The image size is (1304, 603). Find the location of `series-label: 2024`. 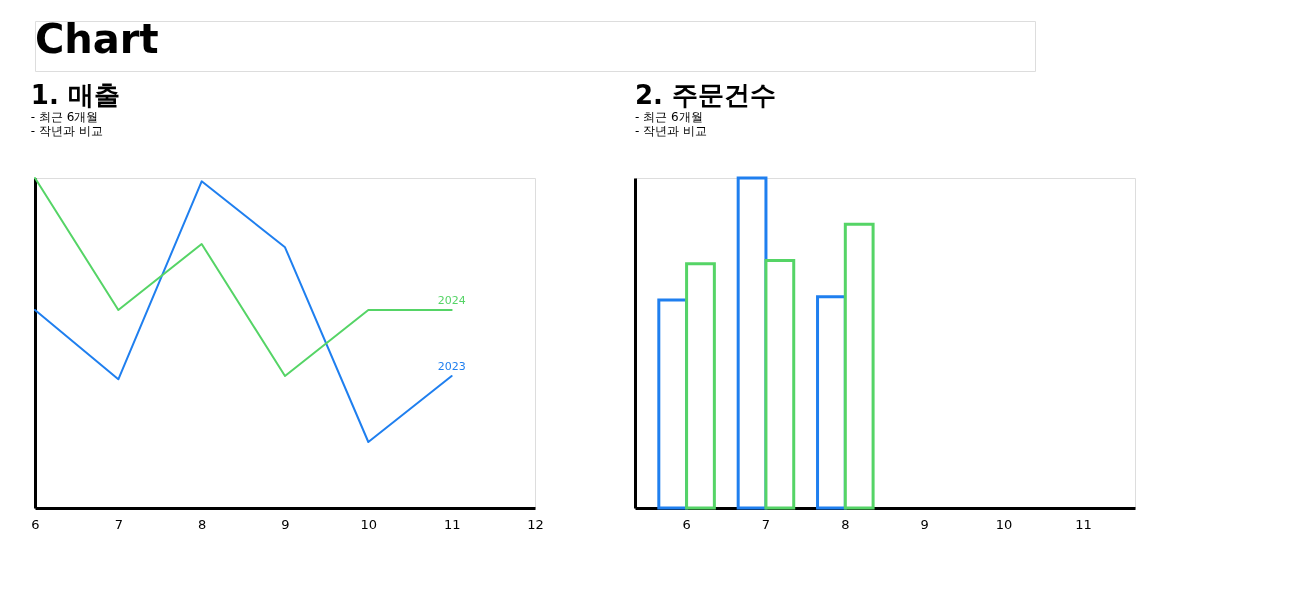

series-label: 2024 is located at coordinates (451, 300).